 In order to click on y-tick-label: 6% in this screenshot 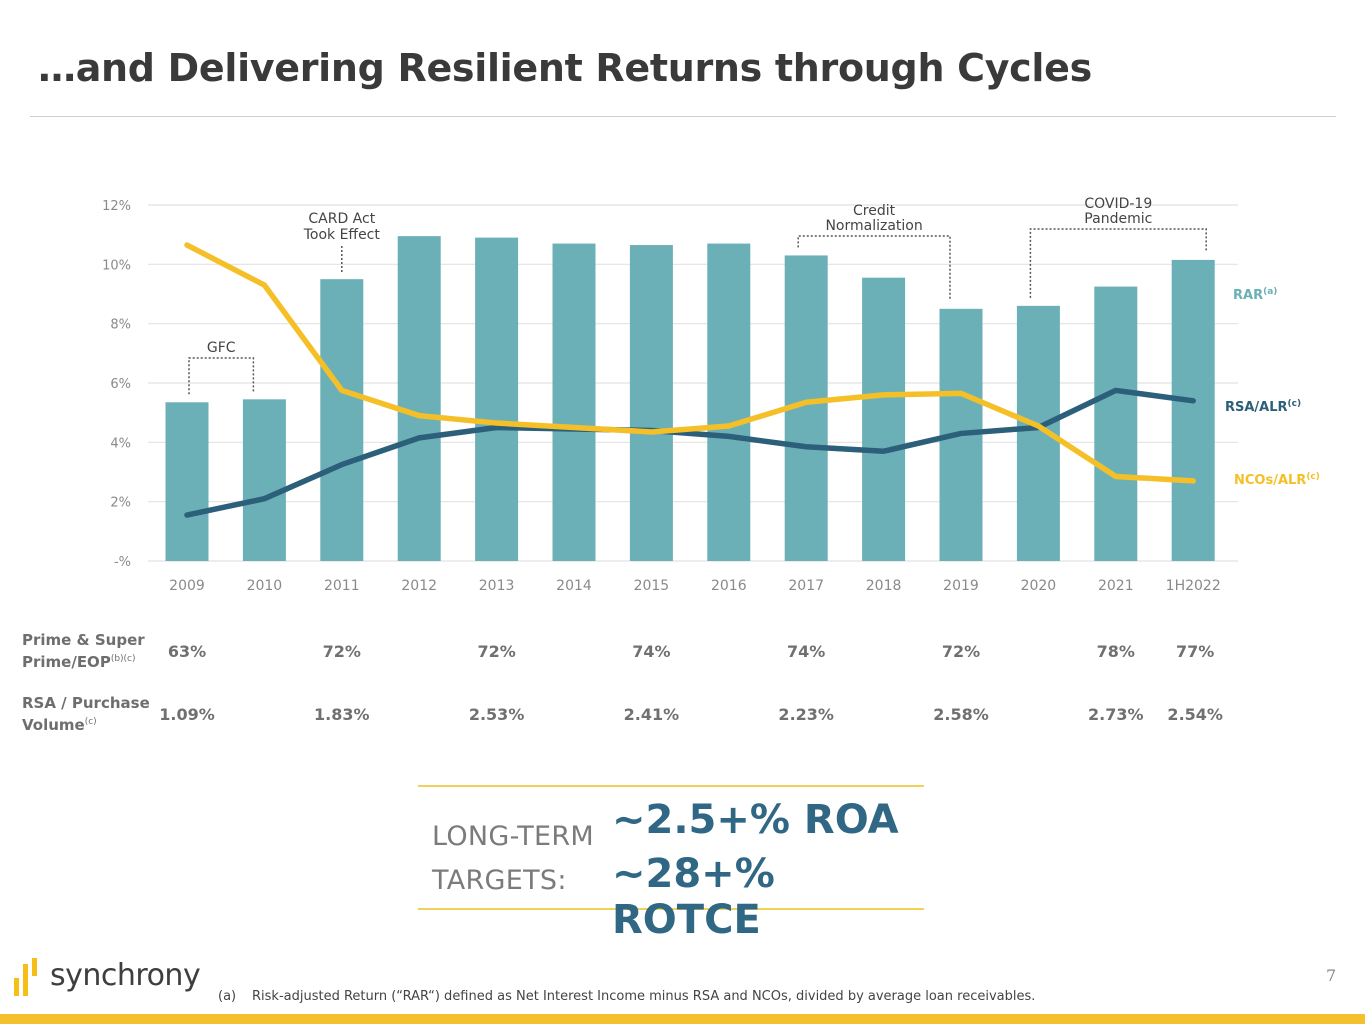, I will do `click(120, 384)`.